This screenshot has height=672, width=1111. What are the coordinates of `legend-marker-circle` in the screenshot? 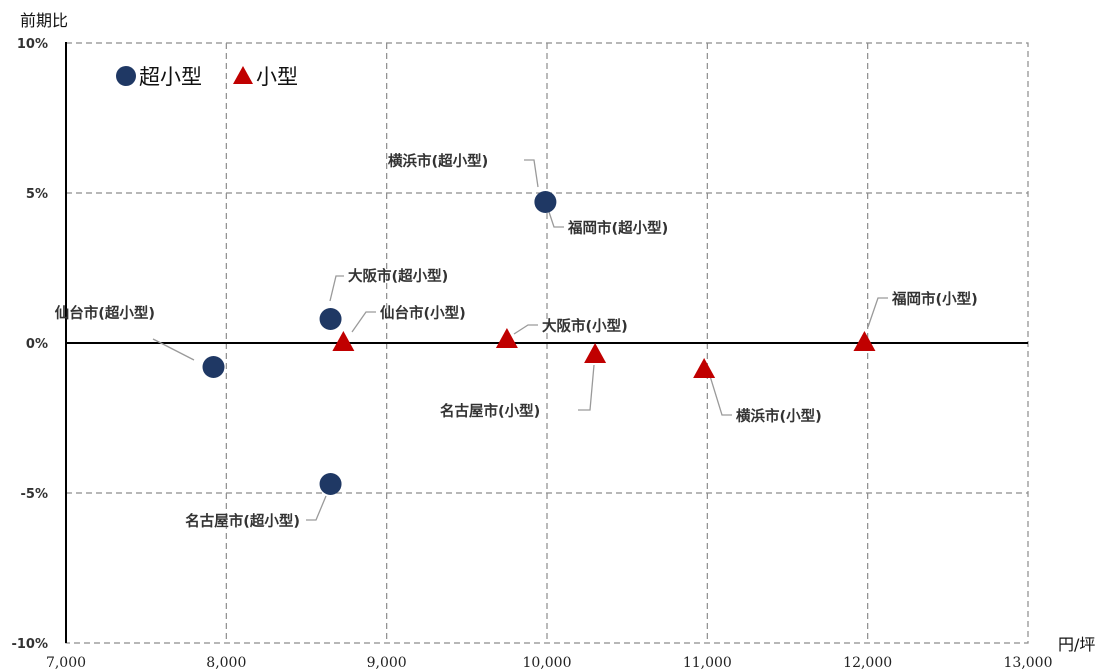 It's located at (126, 76).